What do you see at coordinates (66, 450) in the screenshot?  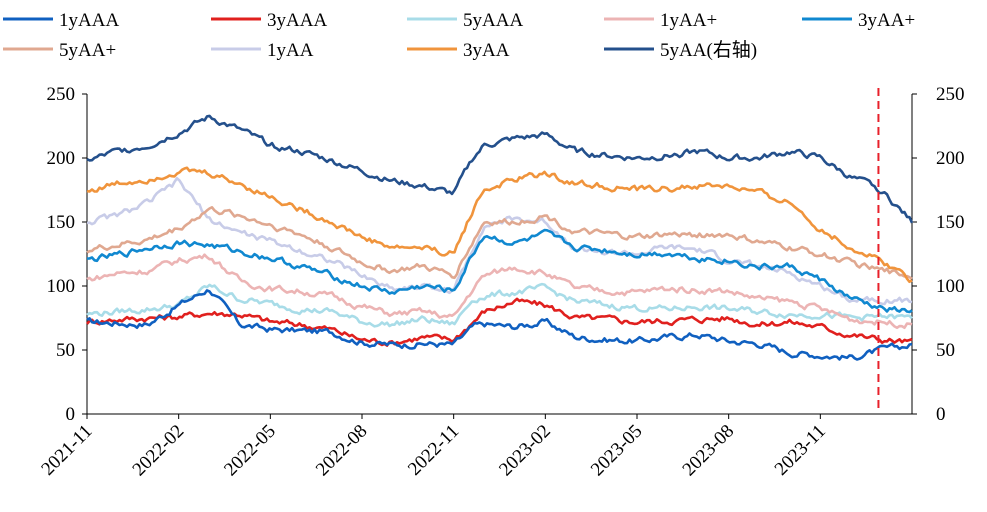 I see `x-tick-label: 2021-11` at bounding box center [66, 450].